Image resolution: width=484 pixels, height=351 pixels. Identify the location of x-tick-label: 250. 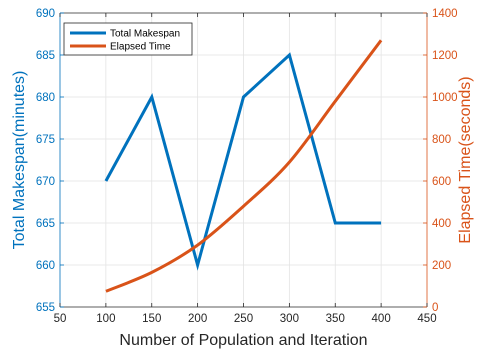
(243, 319).